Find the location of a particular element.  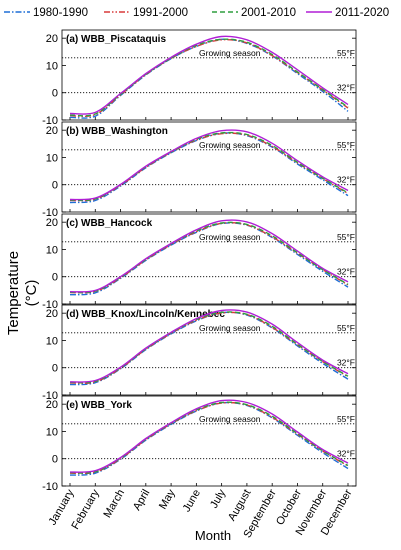

panel-title: (d) WBB_Knox/Lincoln/Kennebec is located at coordinates (145, 314).